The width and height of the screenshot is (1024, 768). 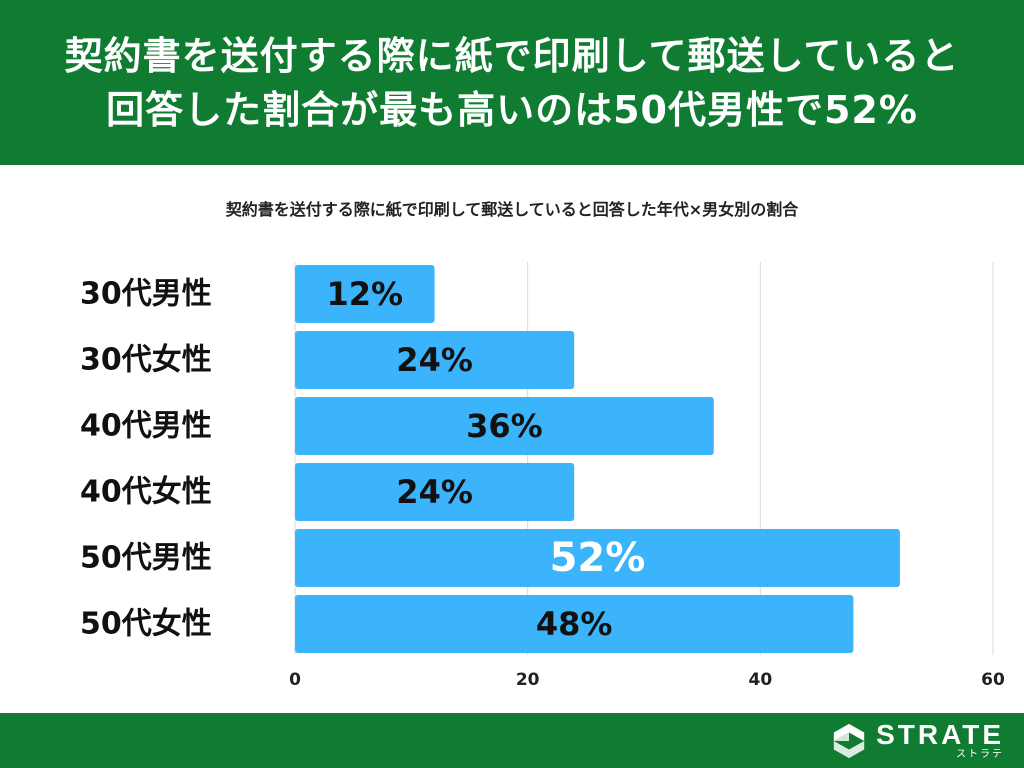 I want to click on footer-bar: STRATE ストラテ, so click(x=512, y=740).